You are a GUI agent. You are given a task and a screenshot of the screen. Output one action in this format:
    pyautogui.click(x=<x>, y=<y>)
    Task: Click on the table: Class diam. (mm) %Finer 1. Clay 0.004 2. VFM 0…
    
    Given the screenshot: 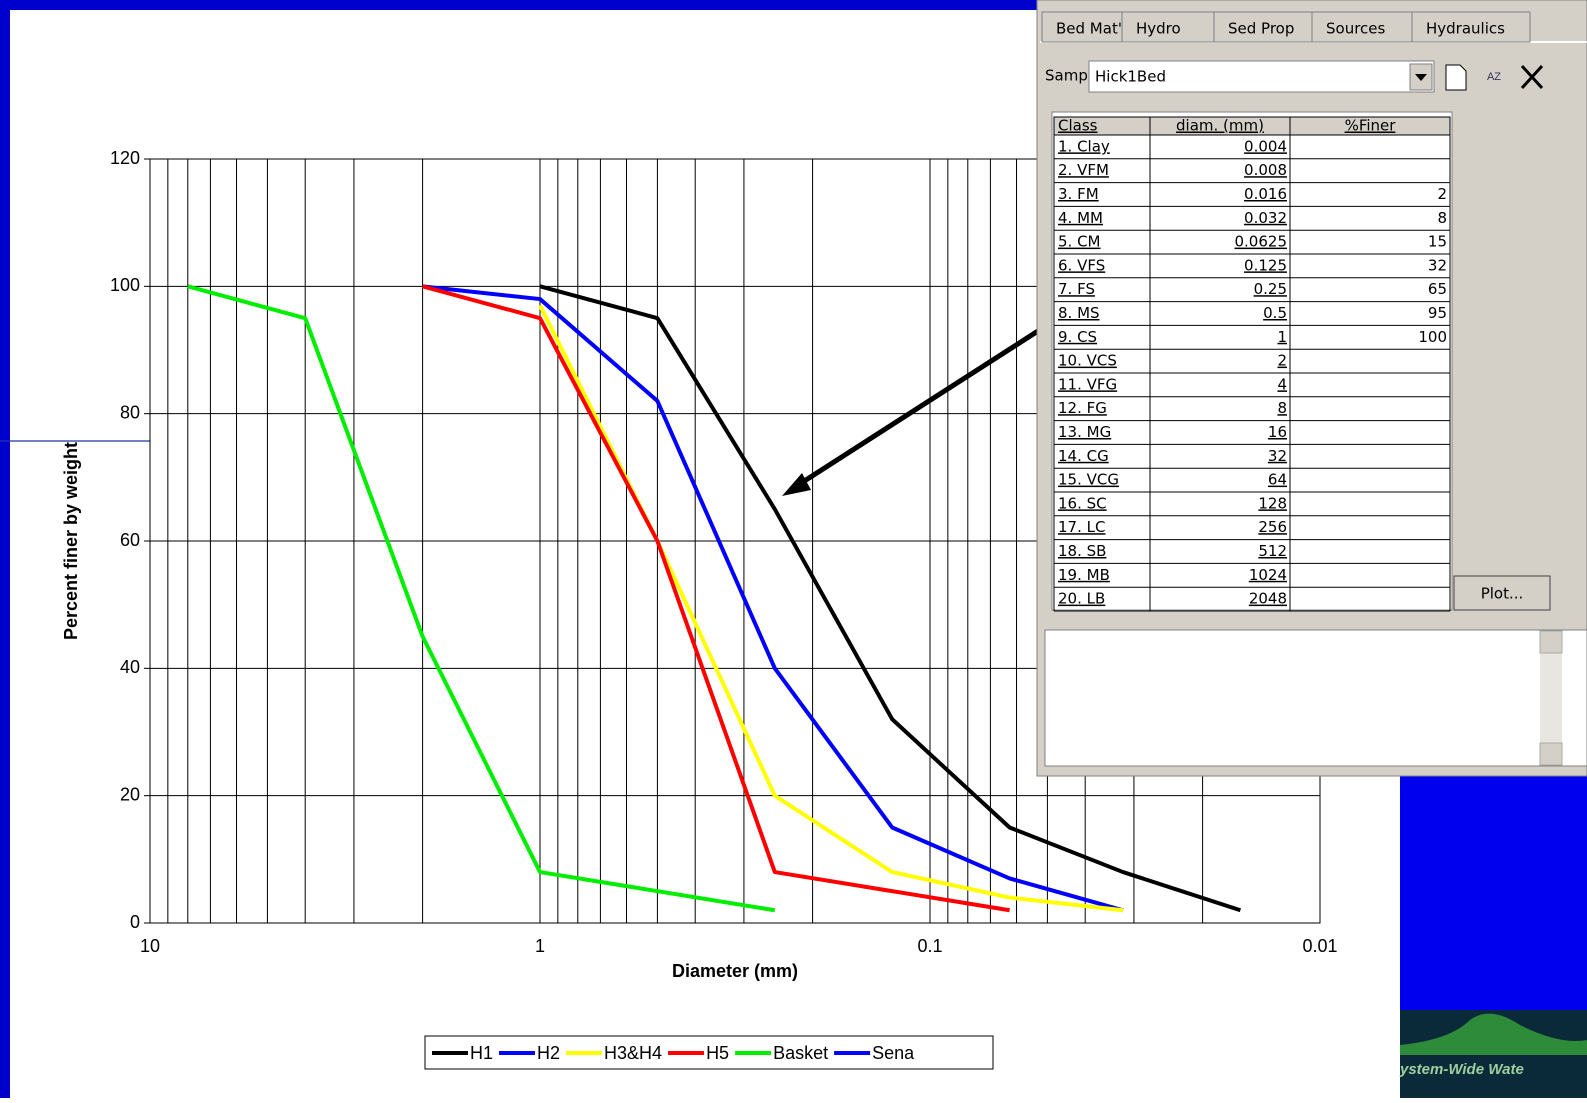 What is the action you would take?
    pyautogui.click(x=1252, y=364)
    